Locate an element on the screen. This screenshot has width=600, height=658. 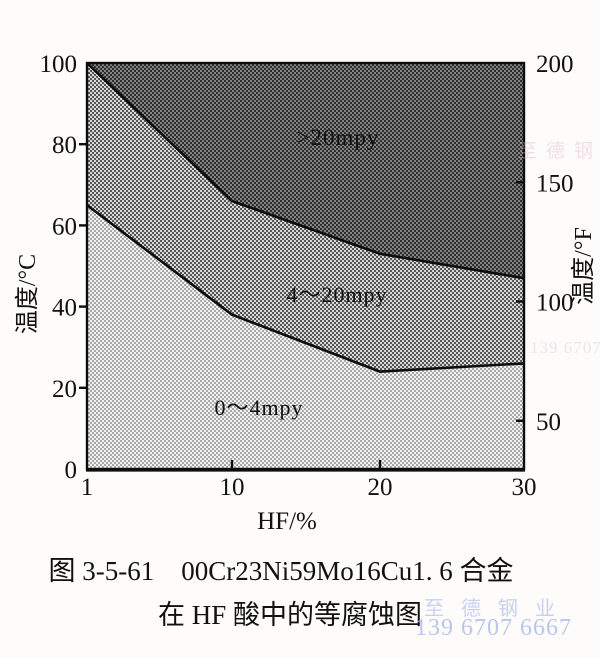
y-right-tick-label: 200 is located at coordinates (555, 64).